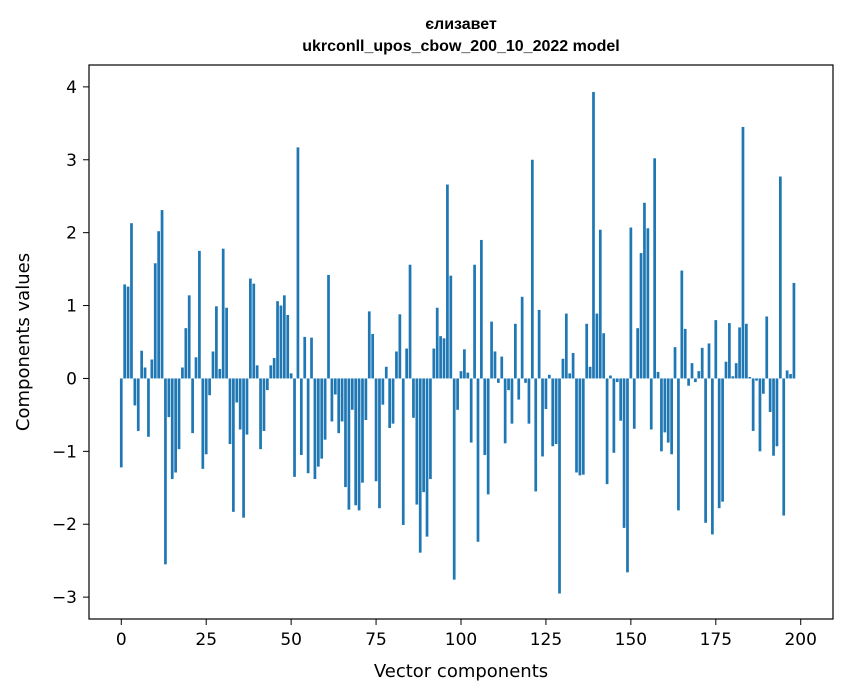 Image resolution: width=847 pixels, height=696 pixels. Describe the element at coordinates (291, 640) in the screenshot. I see `x-tick-label: 50` at that location.